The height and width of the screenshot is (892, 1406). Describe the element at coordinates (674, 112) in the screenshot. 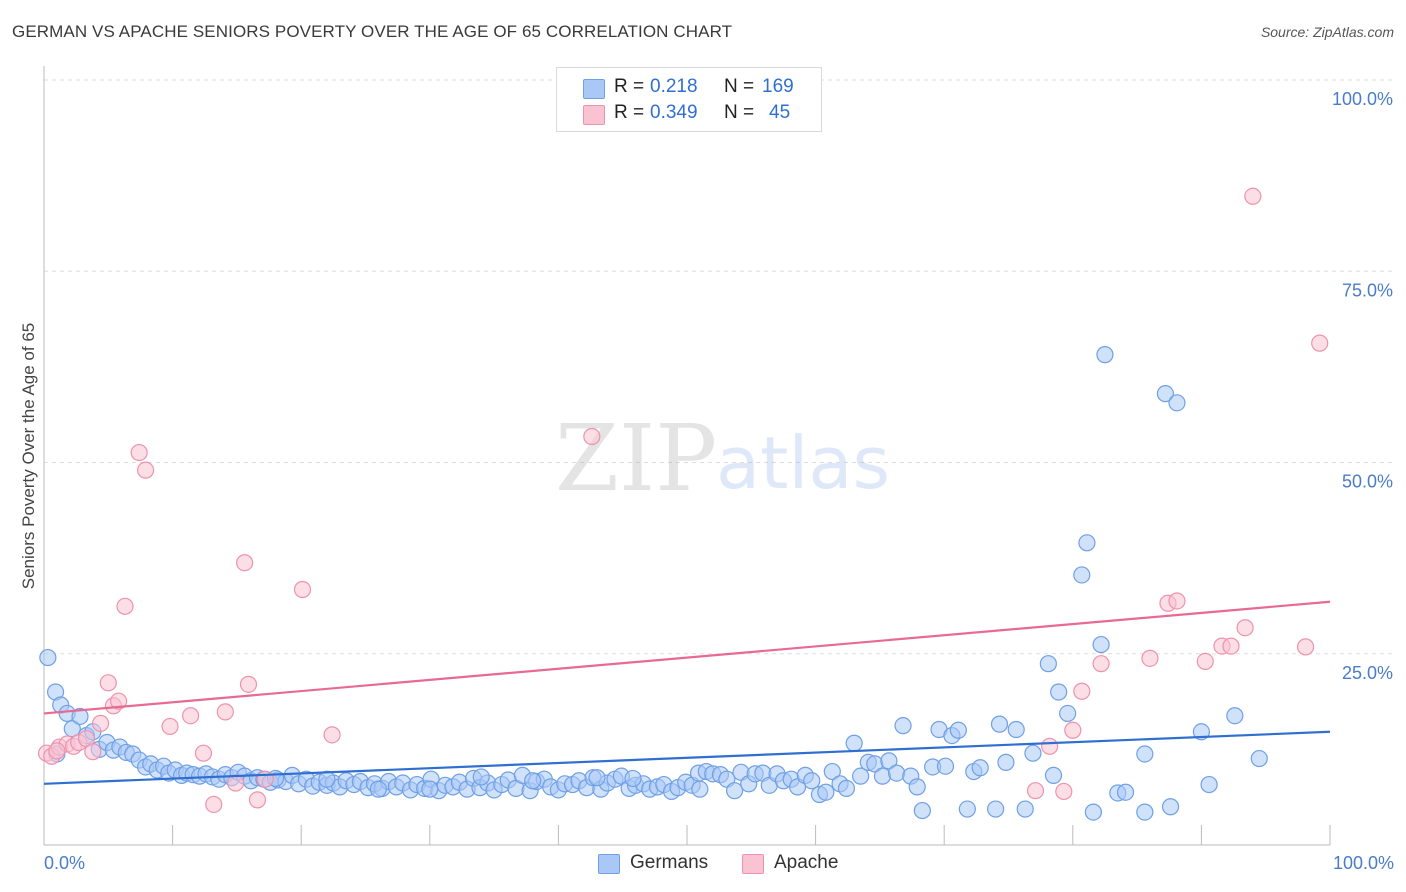

I see `legend-r-value: 0.349` at that location.